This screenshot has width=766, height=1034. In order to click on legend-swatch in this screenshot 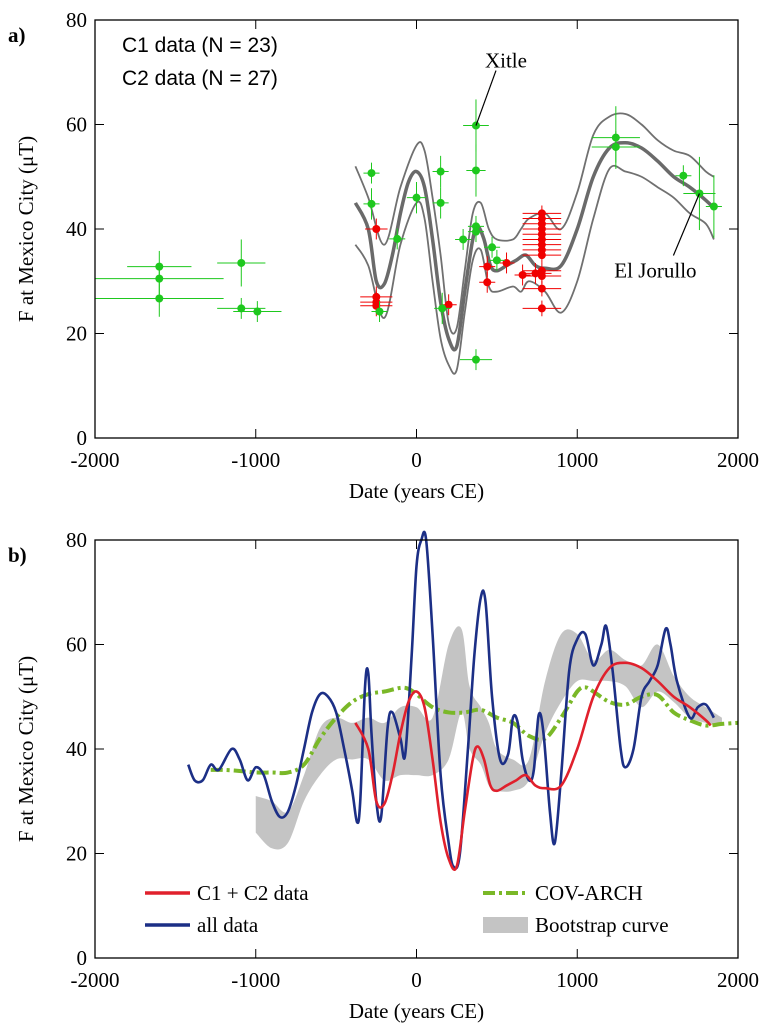, I will do `click(505, 925)`.